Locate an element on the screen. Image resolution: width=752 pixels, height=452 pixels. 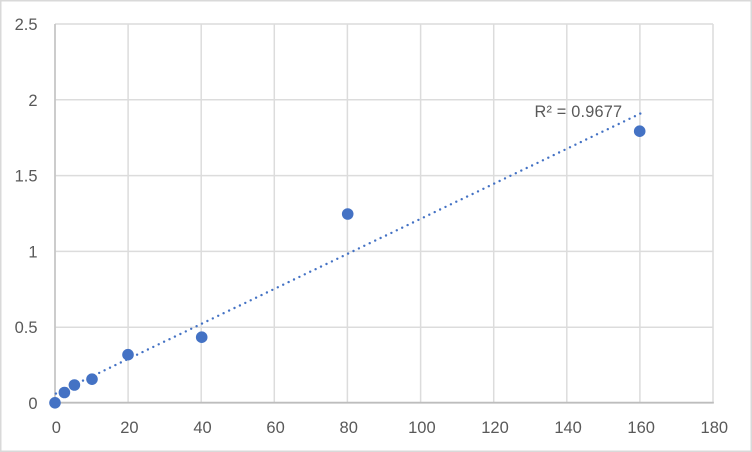
svg-text: 2 is located at coordinates (32, 101).